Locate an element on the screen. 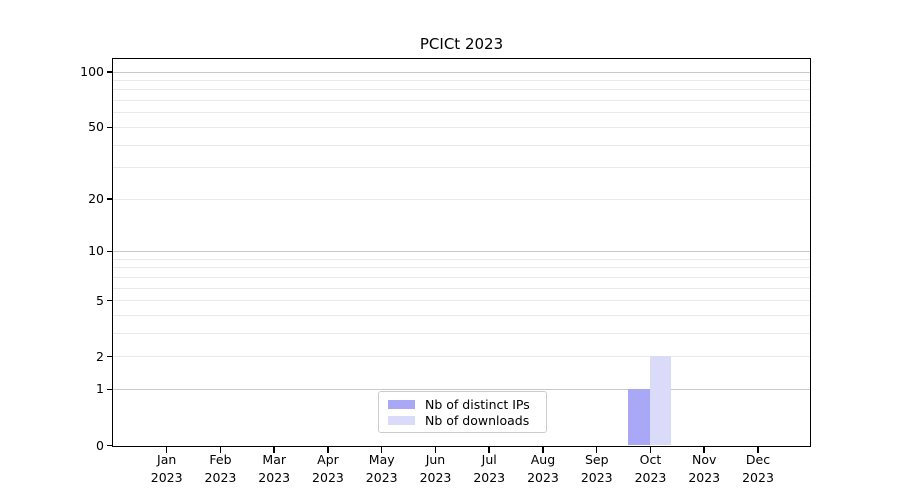  x-tick-month: Nov is located at coordinates (704, 459).